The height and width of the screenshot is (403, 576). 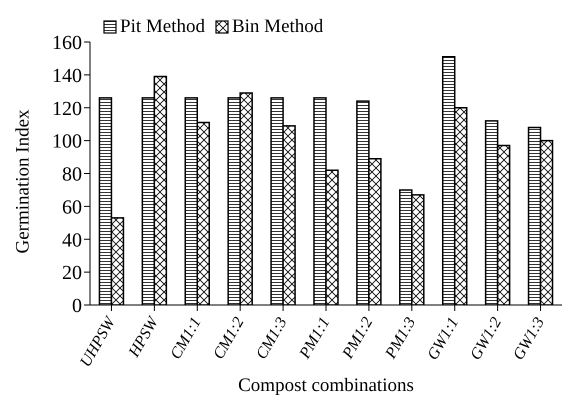 I want to click on y-tick-label: 80, so click(x=72, y=175).